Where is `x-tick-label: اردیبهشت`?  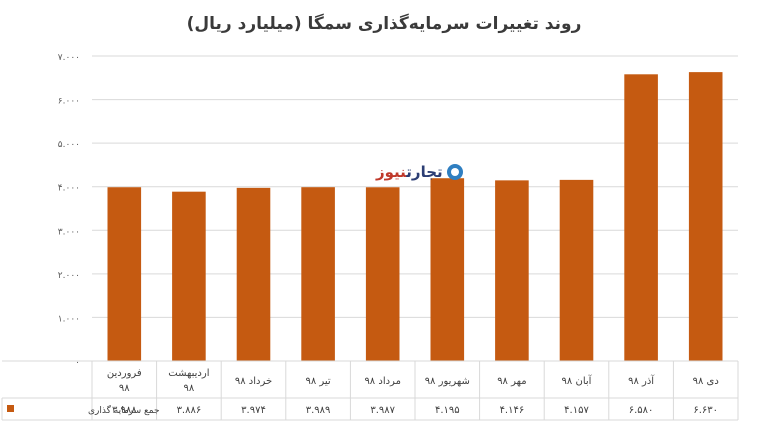
x-tick-label: اردیبهشت is located at coordinates (188, 373).